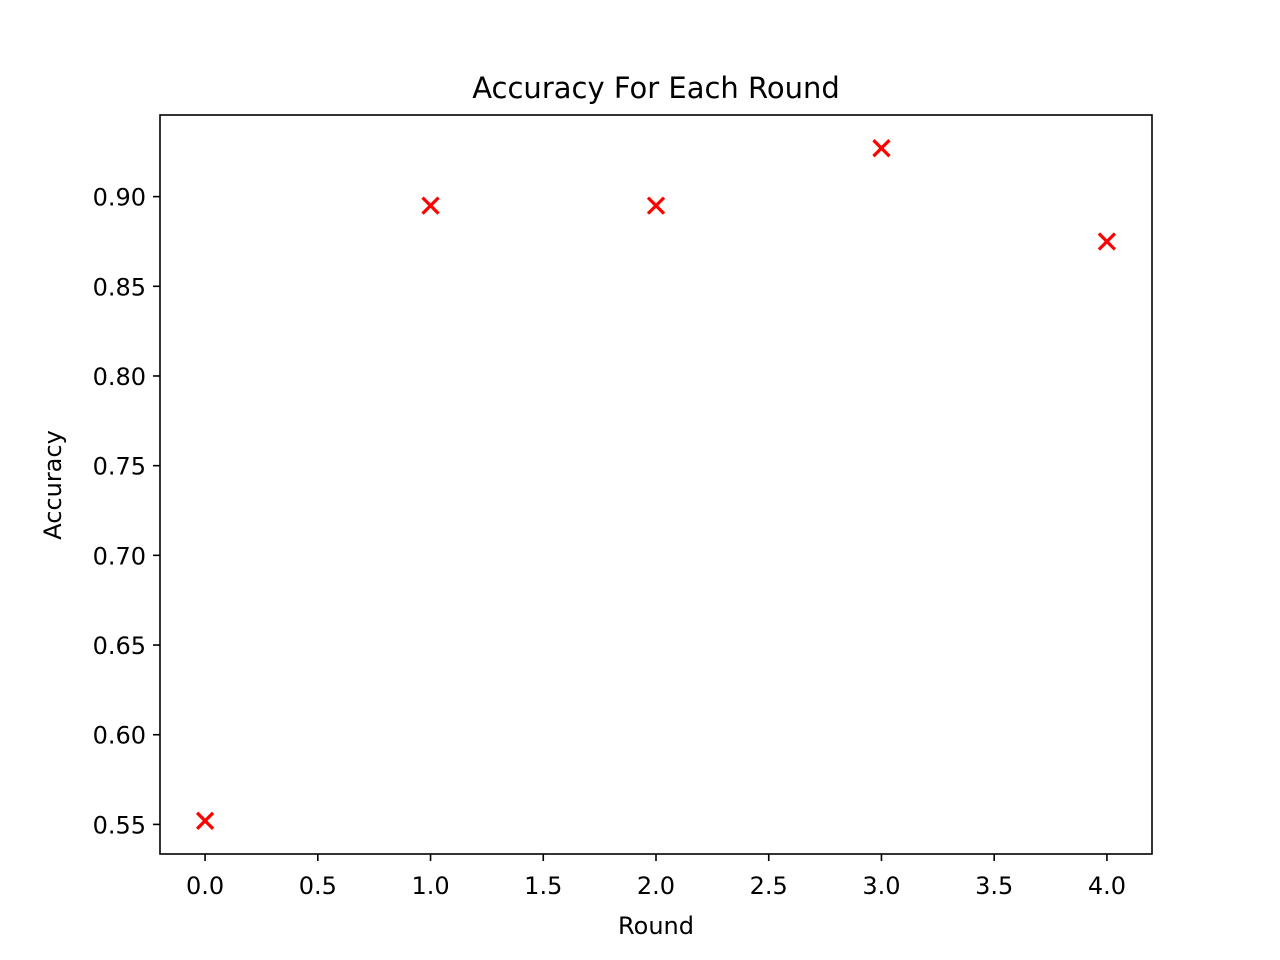 The image size is (1280, 960). I want to click on x-tick-label: 0.5, so click(318, 886).